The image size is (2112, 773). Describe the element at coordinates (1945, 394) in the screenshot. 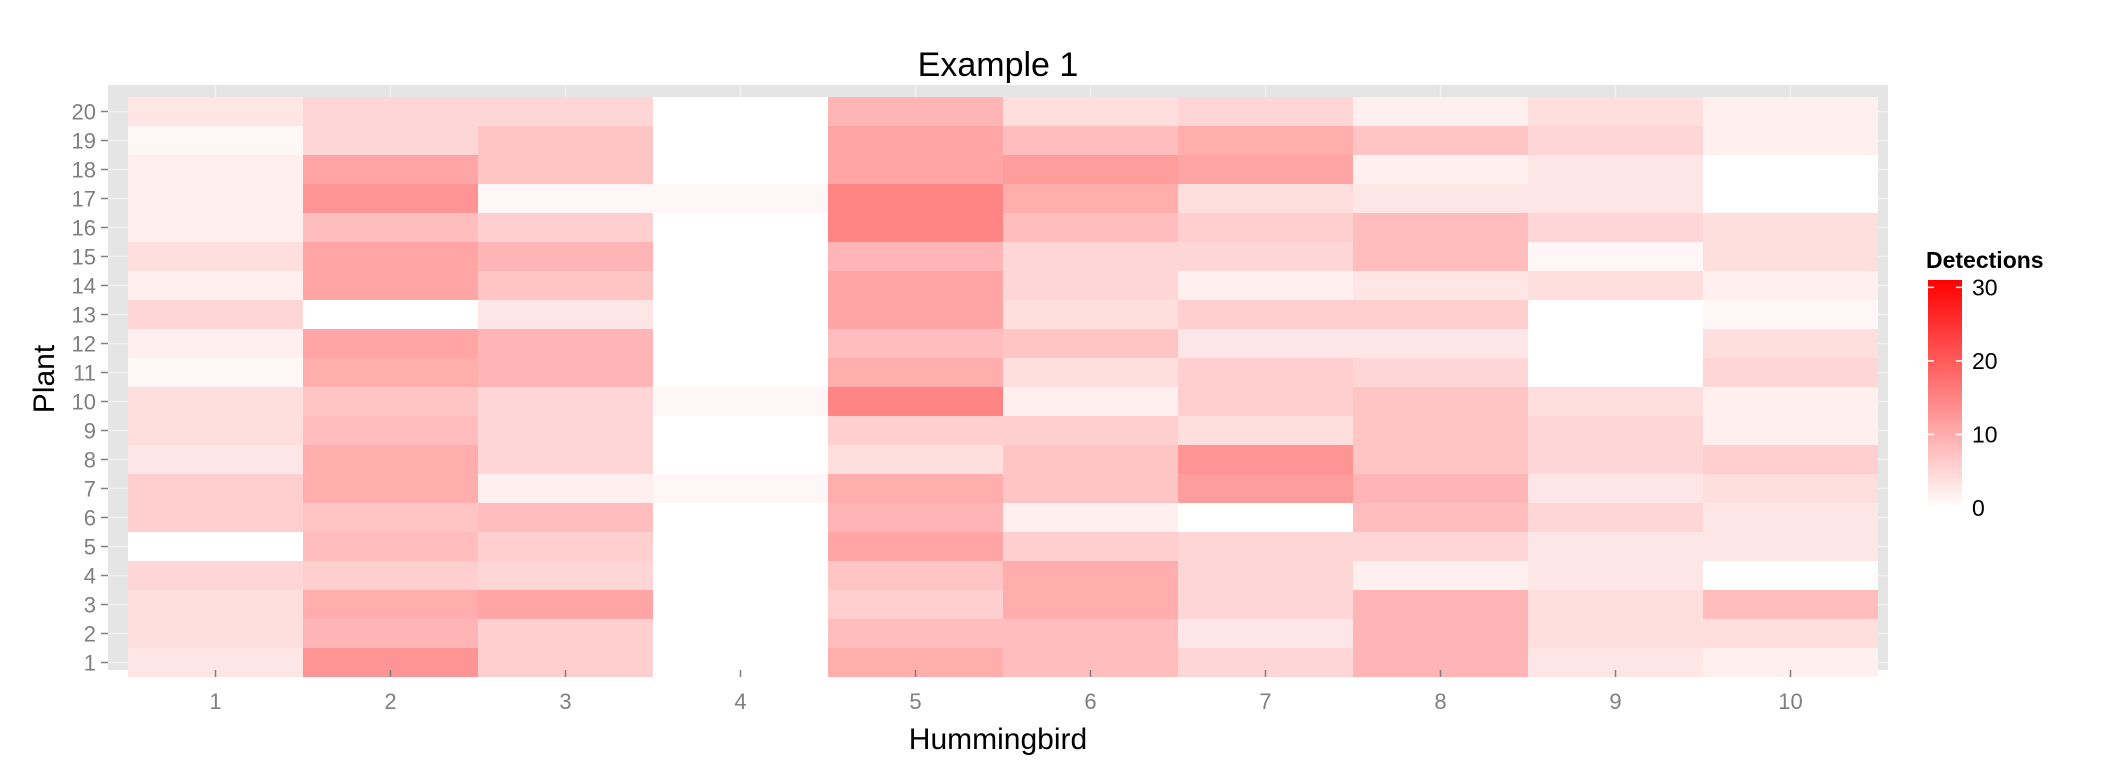

I see `legend-colorbar` at that location.